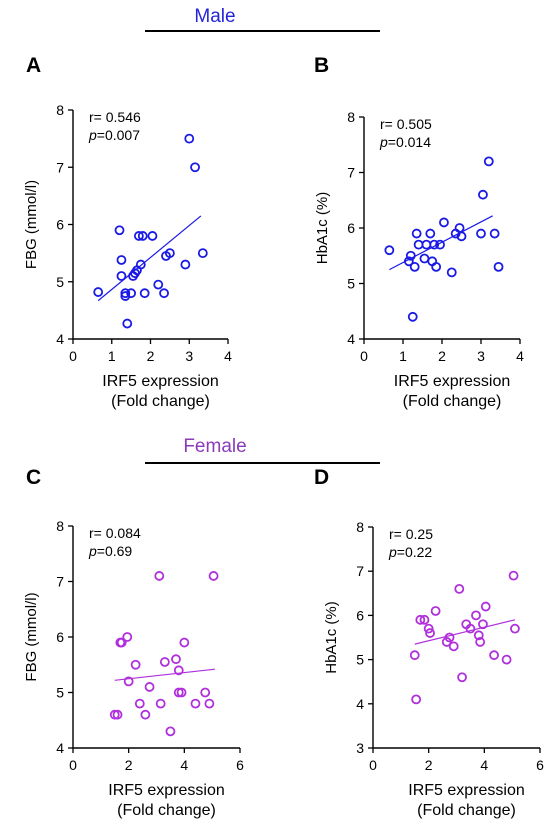 This screenshot has width=550, height=836. Describe the element at coordinates (215, 16) in the screenshot. I see `group-title-male: Male` at that location.